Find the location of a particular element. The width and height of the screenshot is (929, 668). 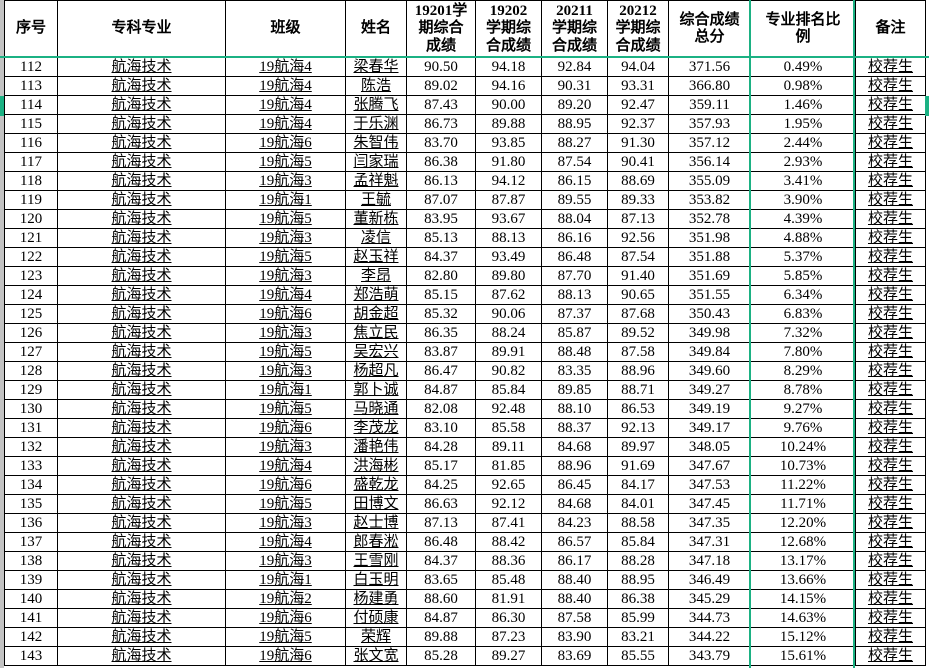

cell-s19201: 83.95 is located at coordinates (441, 219).